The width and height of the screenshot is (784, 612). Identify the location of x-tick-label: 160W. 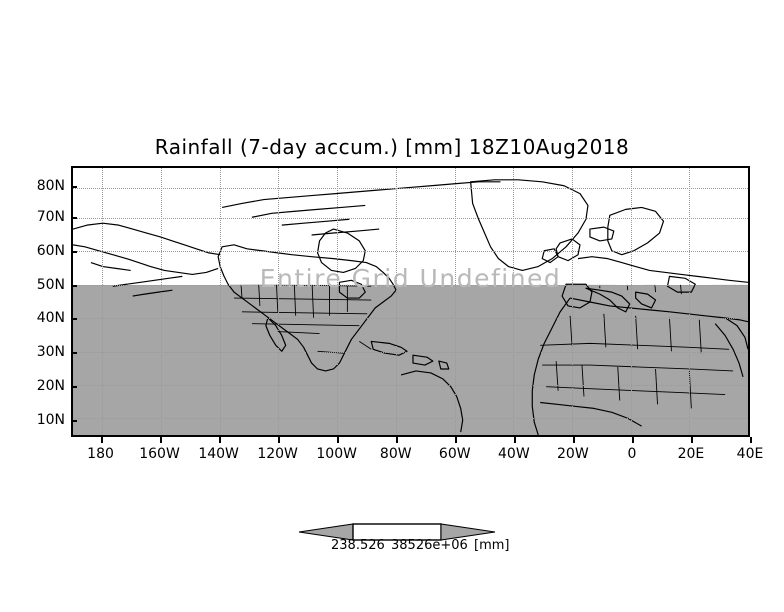
(159, 454).